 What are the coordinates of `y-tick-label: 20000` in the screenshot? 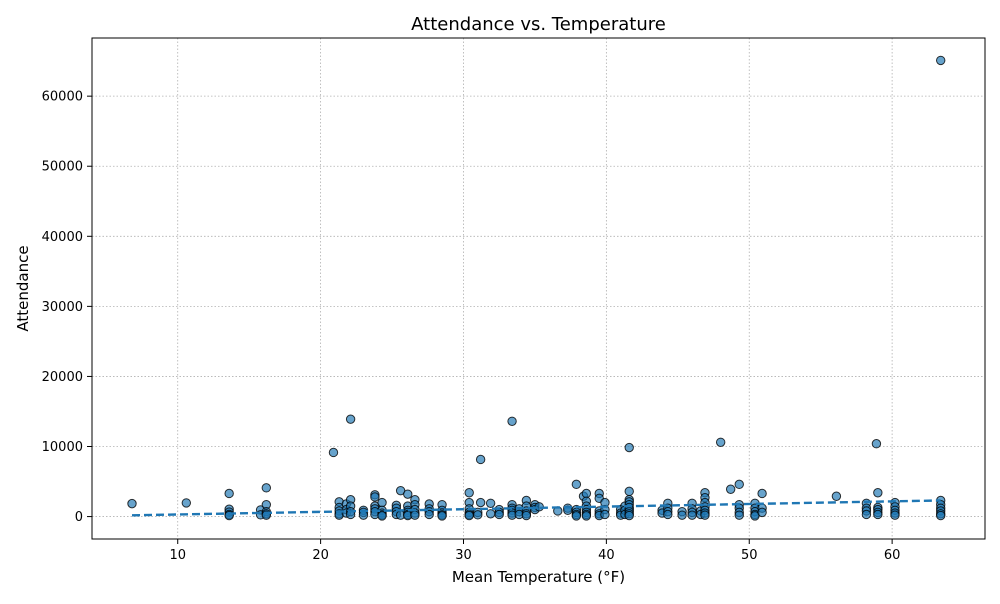 It's located at (62, 377).